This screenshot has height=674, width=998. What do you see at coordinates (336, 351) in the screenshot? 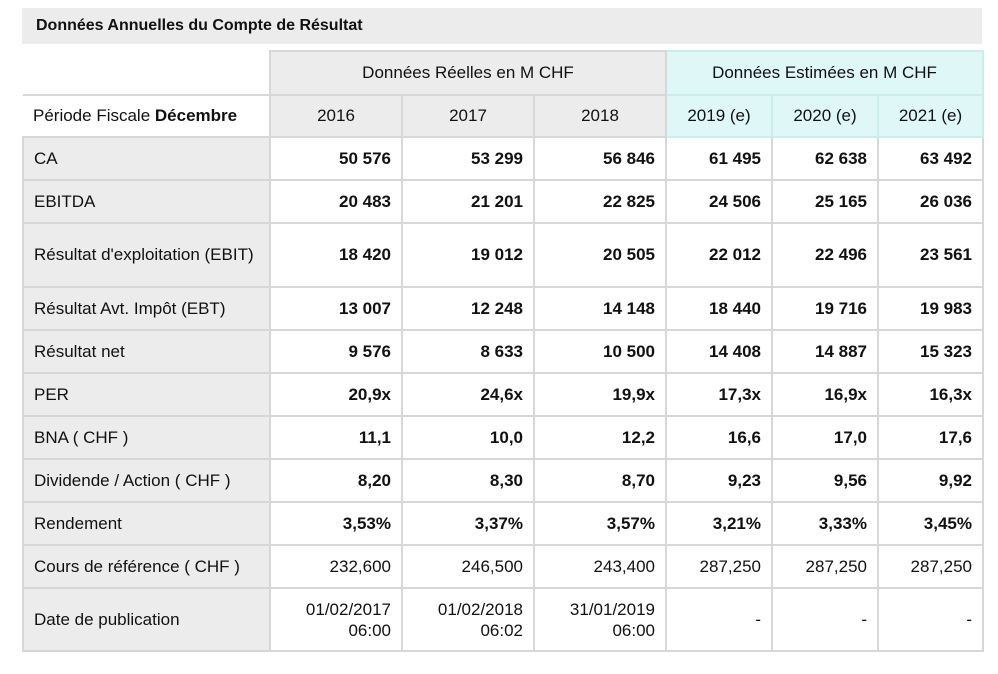
I see `value-cell: 9 576` at bounding box center [336, 351].